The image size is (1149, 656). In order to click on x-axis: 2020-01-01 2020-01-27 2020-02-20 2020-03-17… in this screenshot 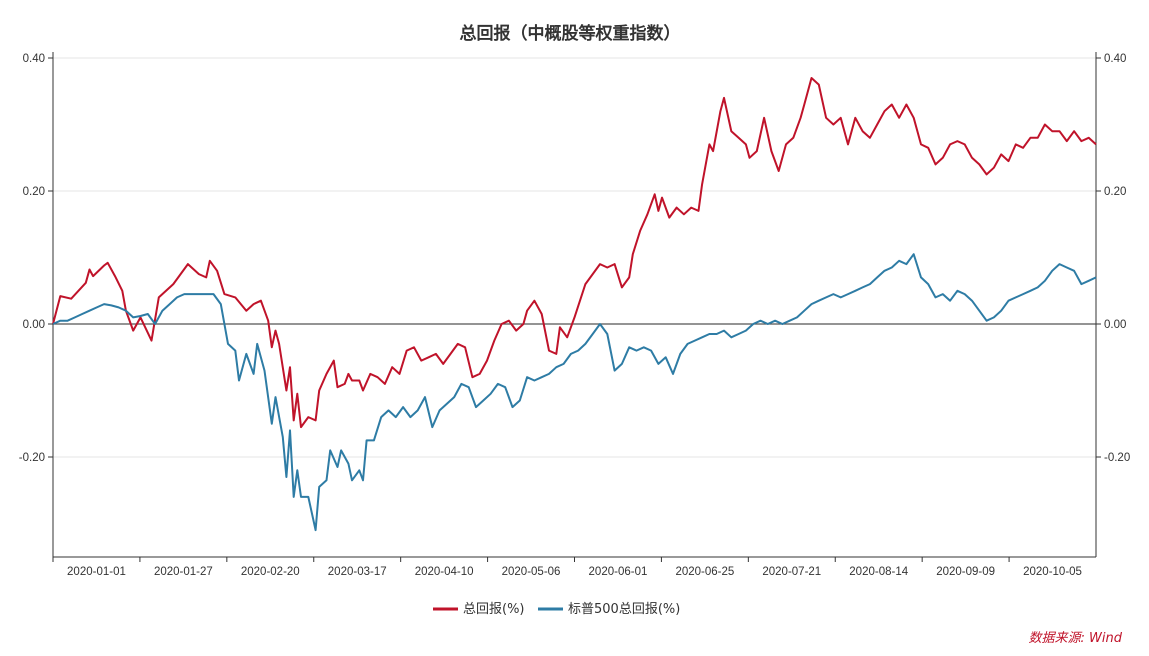, I will do `click(567, 567)`.